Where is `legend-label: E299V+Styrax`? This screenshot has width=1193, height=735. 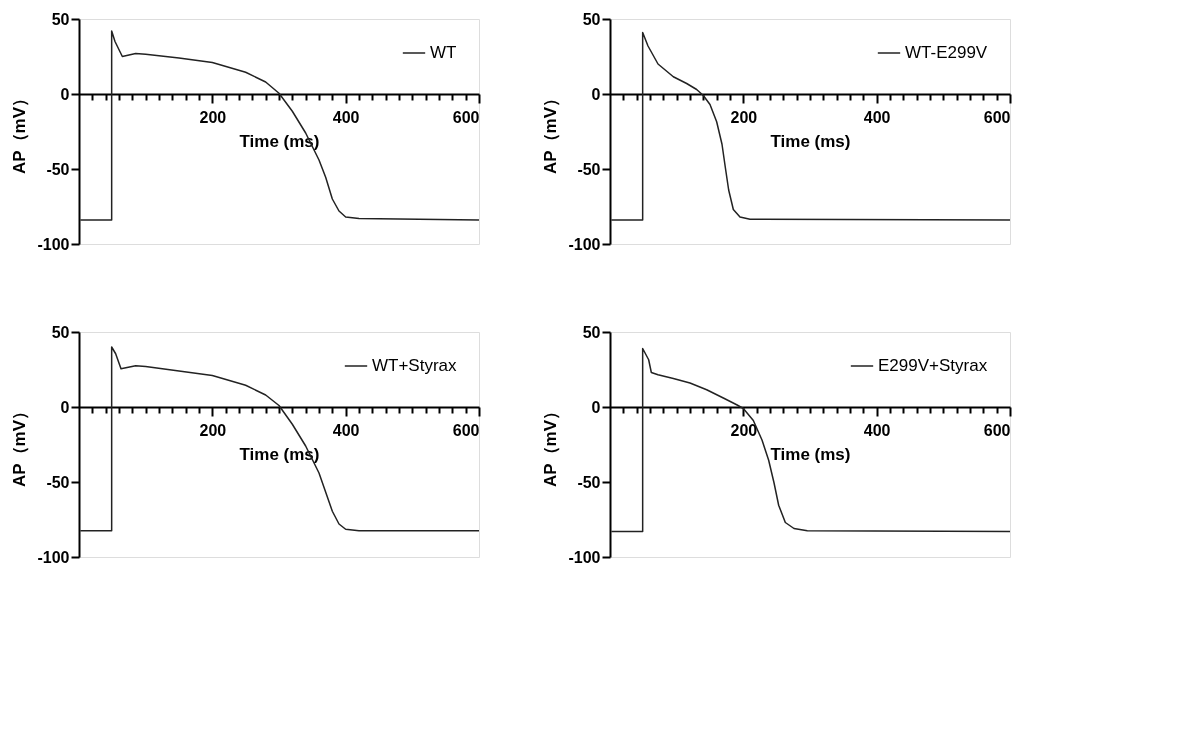
legend-label: E299V+Styrax is located at coordinates (933, 365).